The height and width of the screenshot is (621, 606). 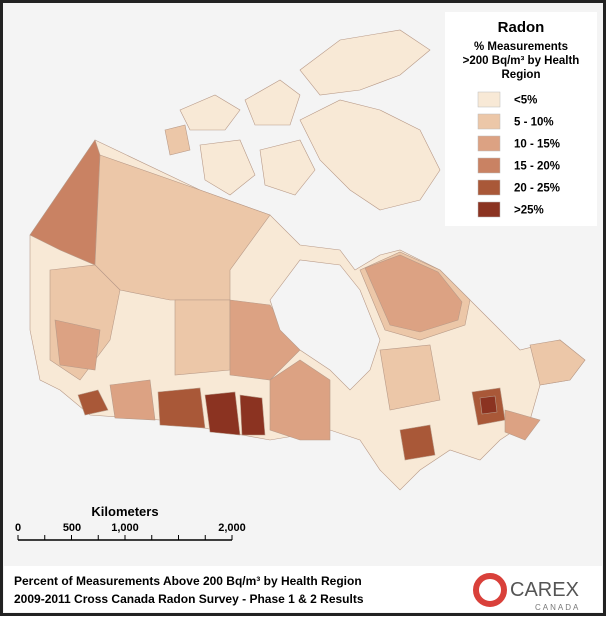 What do you see at coordinates (77, 345) in the screenshot?
I see `bc-mid` at bounding box center [77, 345].